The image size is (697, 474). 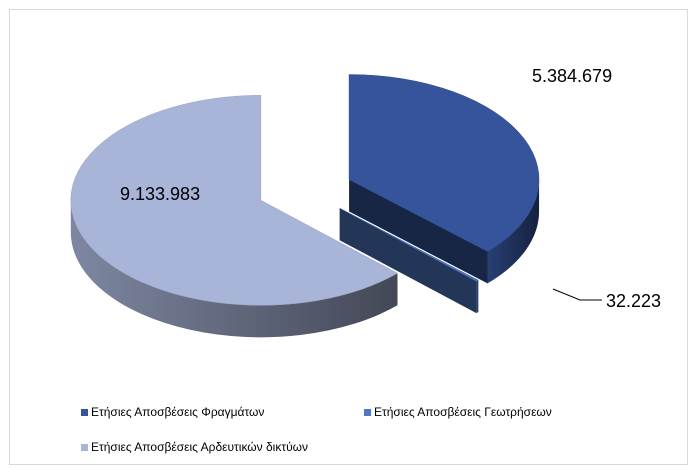 I want to click on data-label-boreholes: 32.223, so click(x=633, y=301).